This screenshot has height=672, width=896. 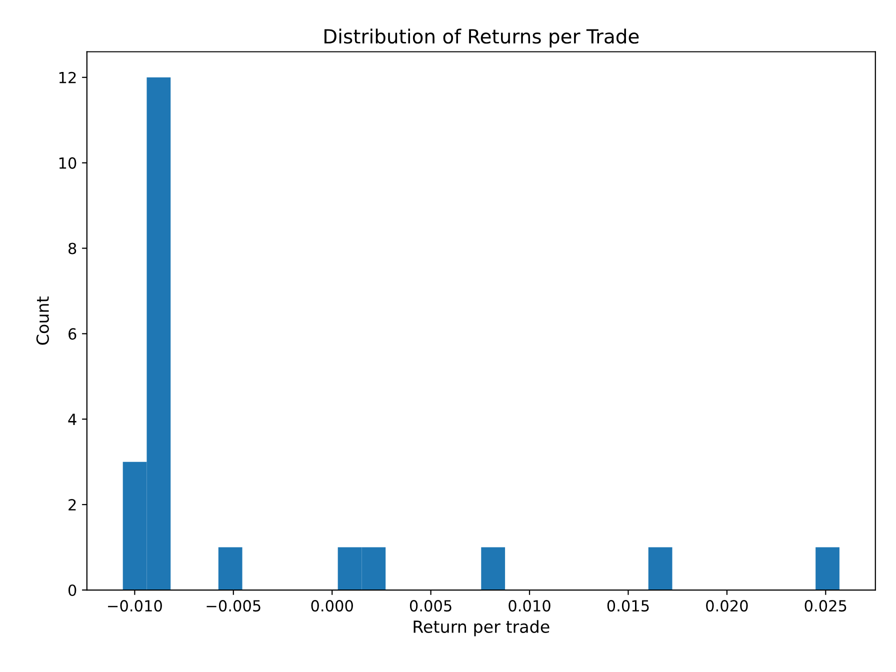 What do you see at coordinates (431, 606) in the screenshot?
I see `x-tick-label: 0.005` at bounding box center [431, 606].